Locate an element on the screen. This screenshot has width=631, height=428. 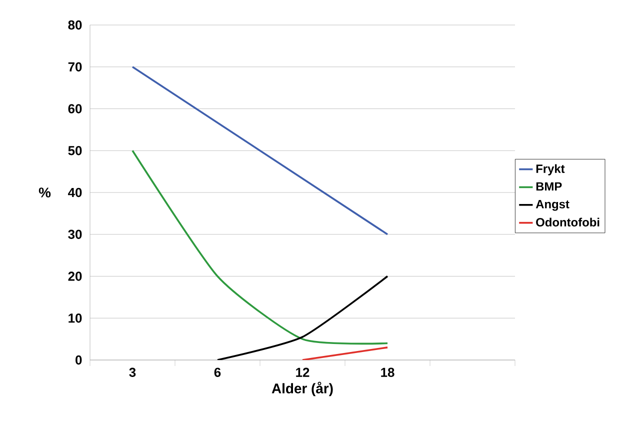
y-tick-label: 10 is located at coordinates (75, 318).